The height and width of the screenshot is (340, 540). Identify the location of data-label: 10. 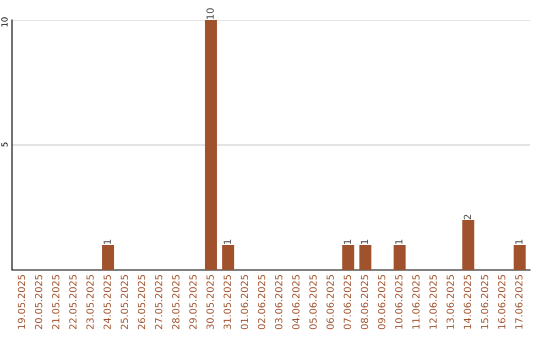
(210, 13).